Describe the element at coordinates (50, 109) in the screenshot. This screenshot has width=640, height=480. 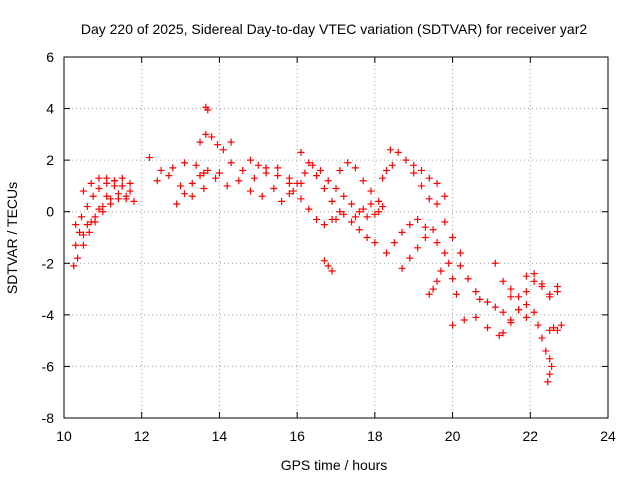
I see `y-tick-label: 4` at that location.